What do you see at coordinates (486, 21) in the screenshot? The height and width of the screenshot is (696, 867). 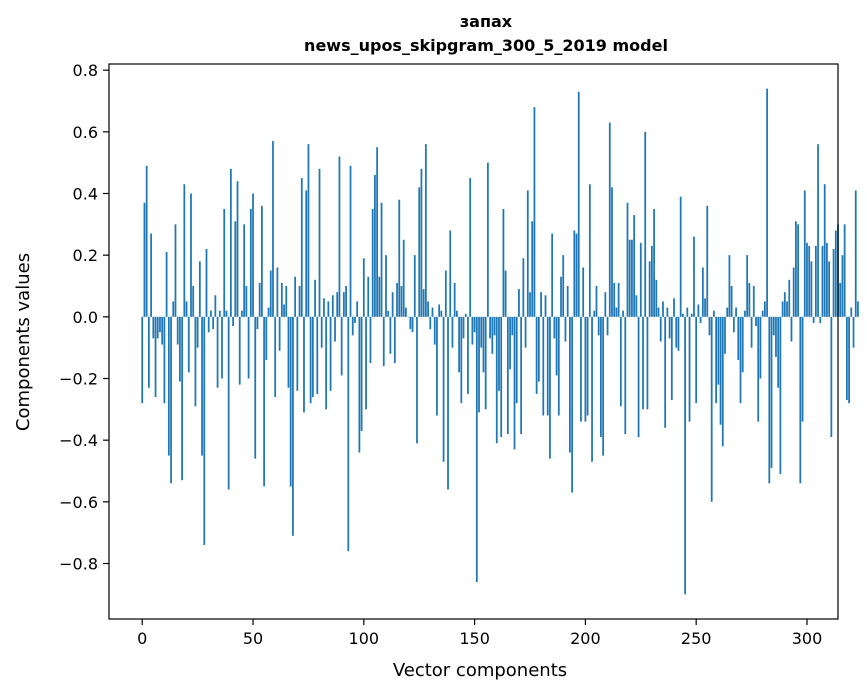 I see `chart-title-line-1: запах` at bounding box center [486, 21].